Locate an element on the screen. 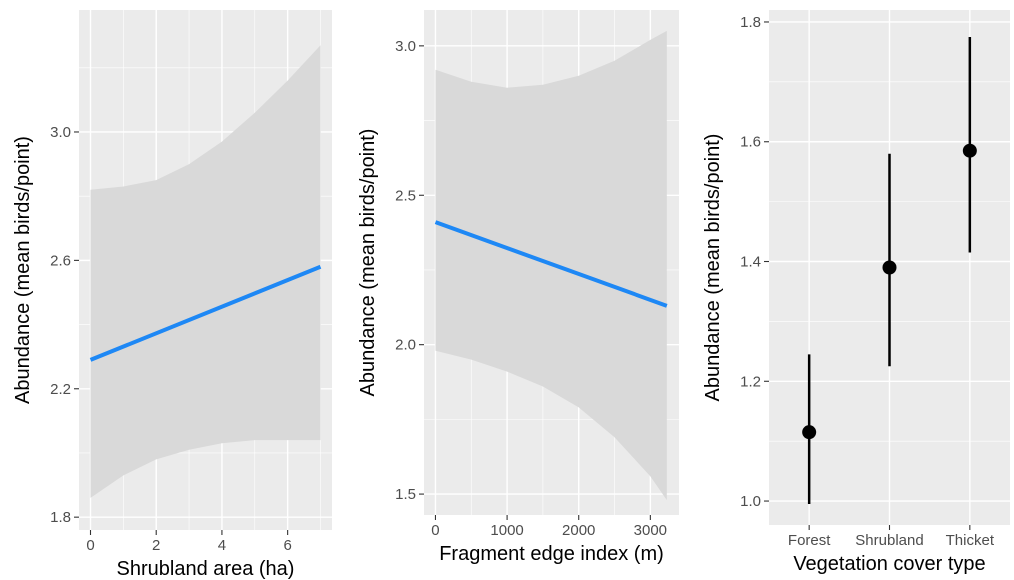 This screenshot has height=580, width=1014. mean-point-forest is located at coordinates (809, 432).